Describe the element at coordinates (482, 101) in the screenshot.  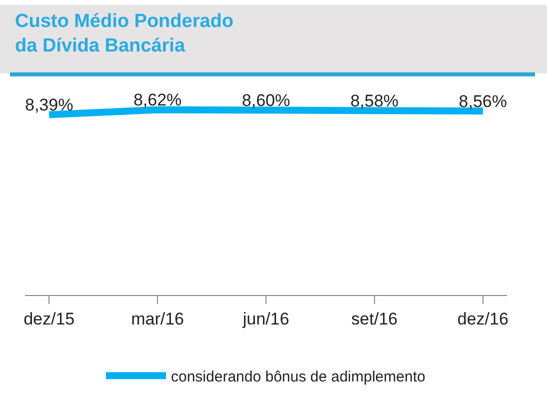
I see `data-label: 8,56%` at that location.